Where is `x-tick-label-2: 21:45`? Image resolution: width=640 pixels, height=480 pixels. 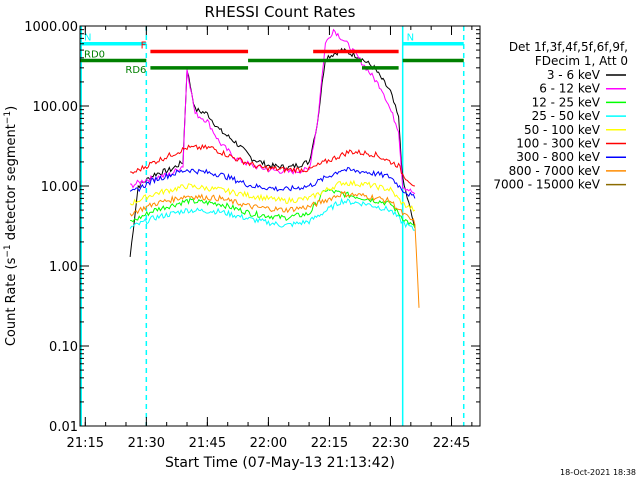 x-tick-label-2: 21:45 is located at coordinates (207, 443).